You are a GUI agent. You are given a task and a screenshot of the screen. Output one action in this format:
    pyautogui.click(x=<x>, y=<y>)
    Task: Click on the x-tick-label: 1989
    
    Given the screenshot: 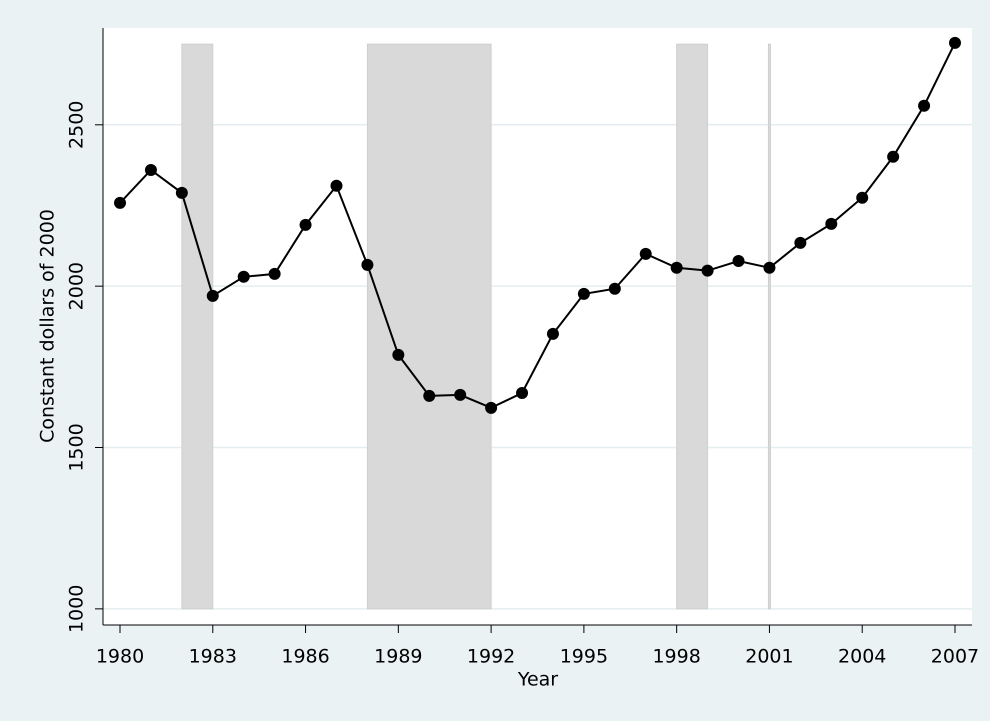 What is the action you would take?
    pyautogui.click(x=398, y=657)
    